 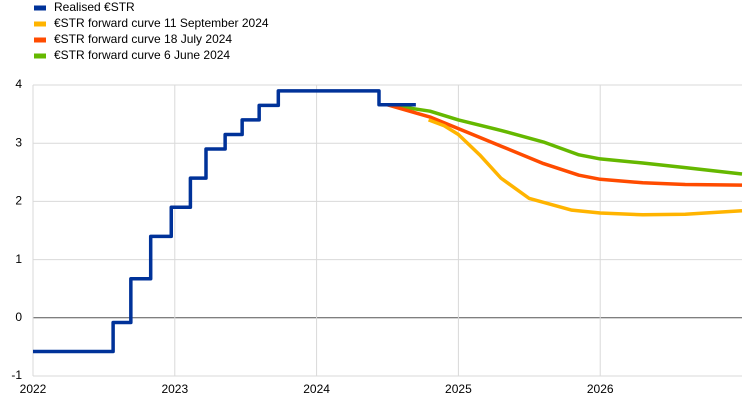 I want to click on x-tick-label: 2023, so click(x=174, y=389).